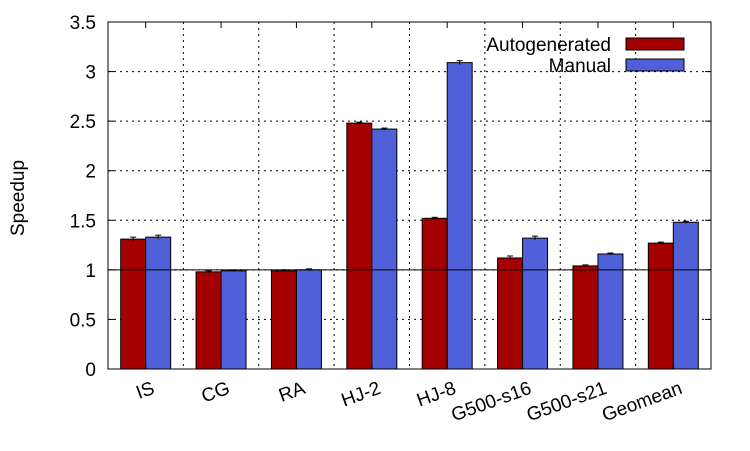  What do you see at coordinates (361, 394) in the screenshot?
I see `x-tick-label: HJ-2` at bounding box center [361, 394].